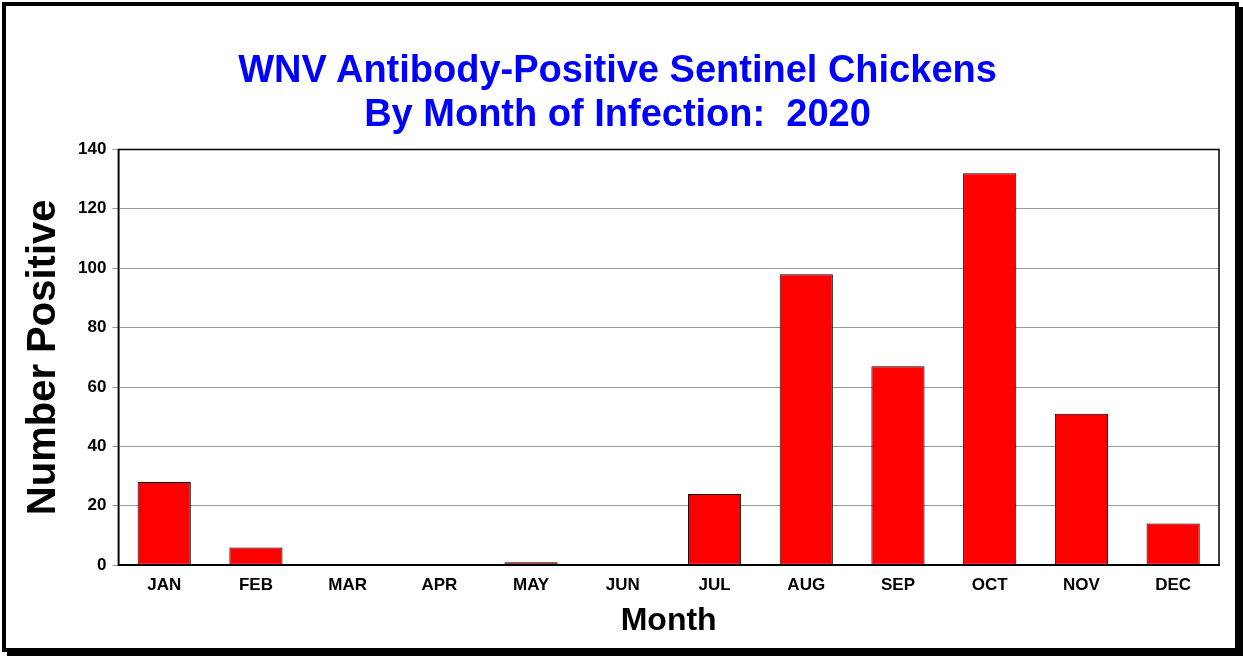  What do you see at coordinates (668, 618) in the screenshot?
I see `x-axis-title: Month` at bounding box center [668, 618].